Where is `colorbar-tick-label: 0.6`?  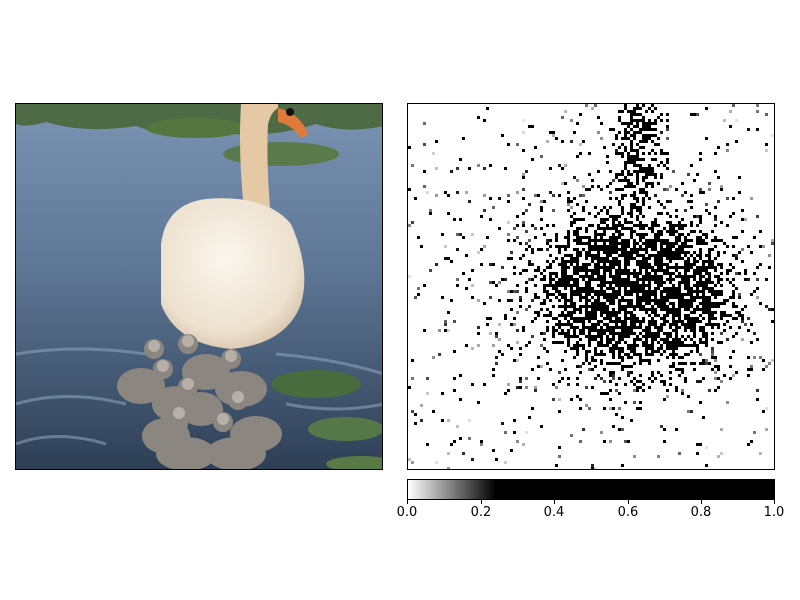 colorbar-tick-label: 0.6 is located at coordinates (628, 512).